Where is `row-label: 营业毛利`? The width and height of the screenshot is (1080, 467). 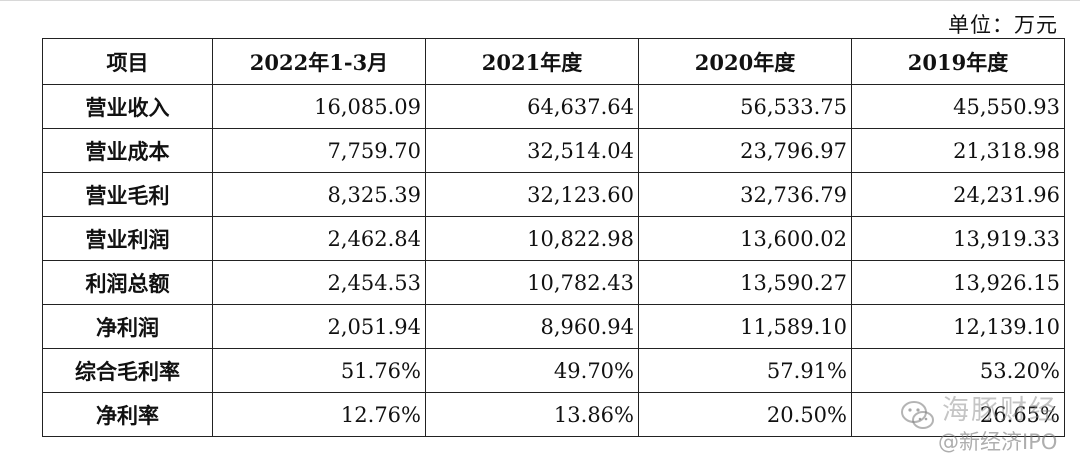 row-label: 营业毛利 is located at coordinates (127, 194).